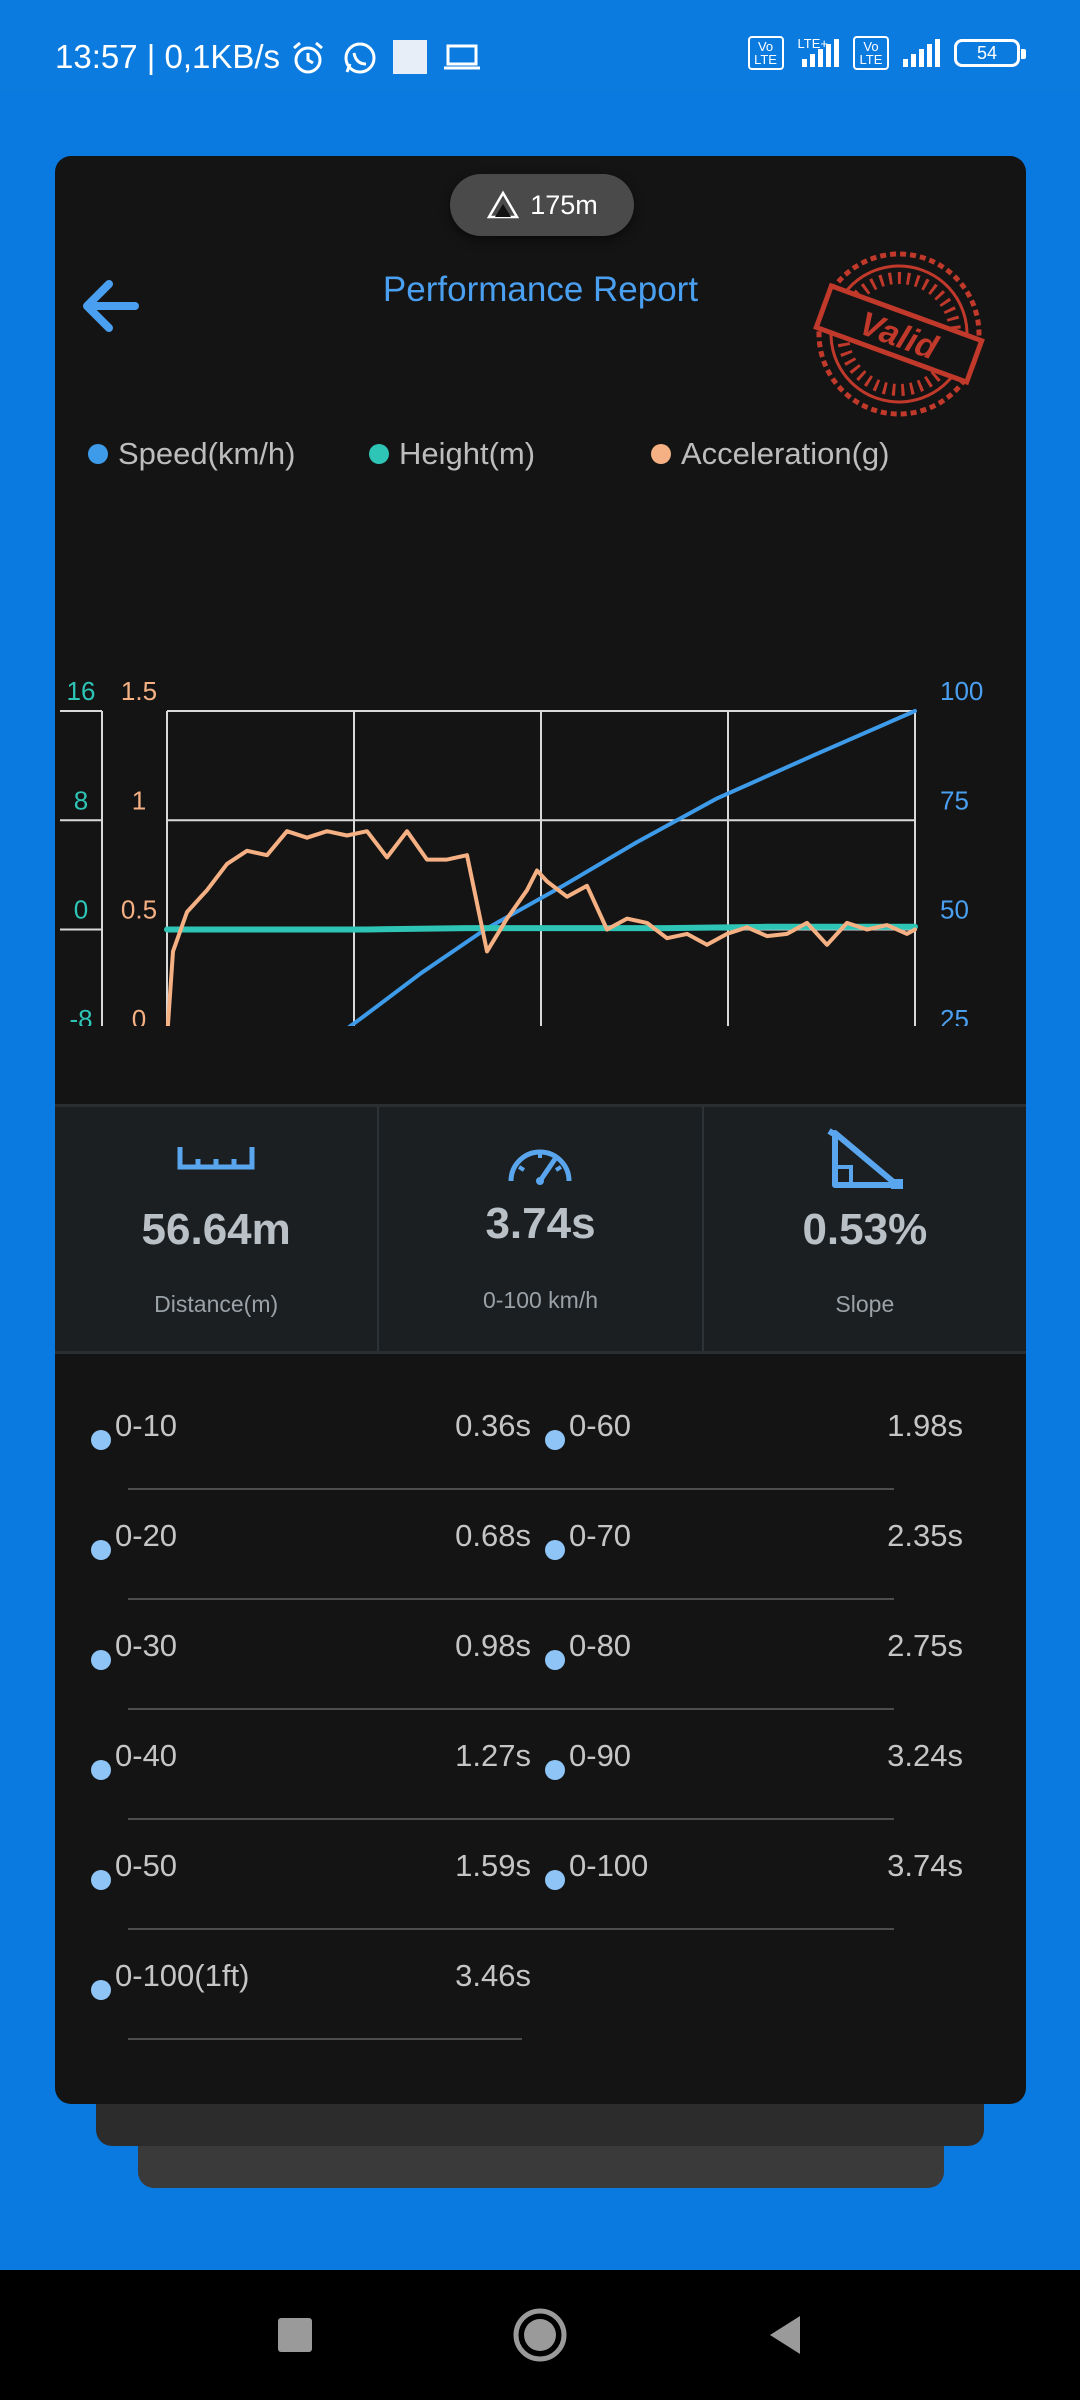  I want to click on speed-tick-label: 100, so click(961, 691).